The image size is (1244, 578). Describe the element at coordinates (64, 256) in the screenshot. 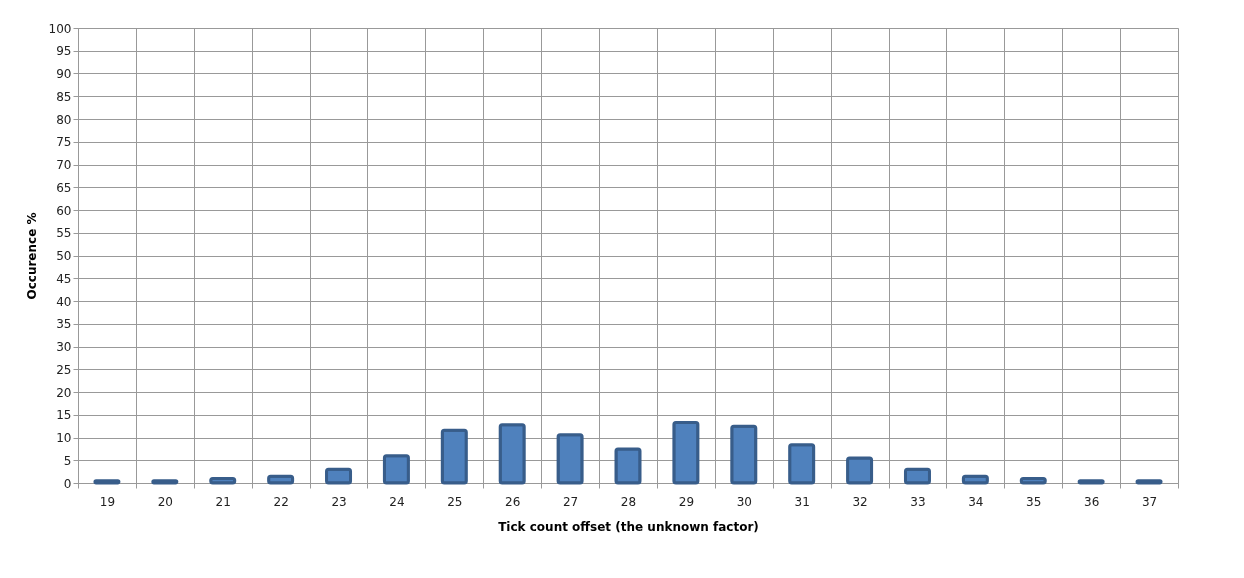

I see `y-tick-label: 50` at that location.